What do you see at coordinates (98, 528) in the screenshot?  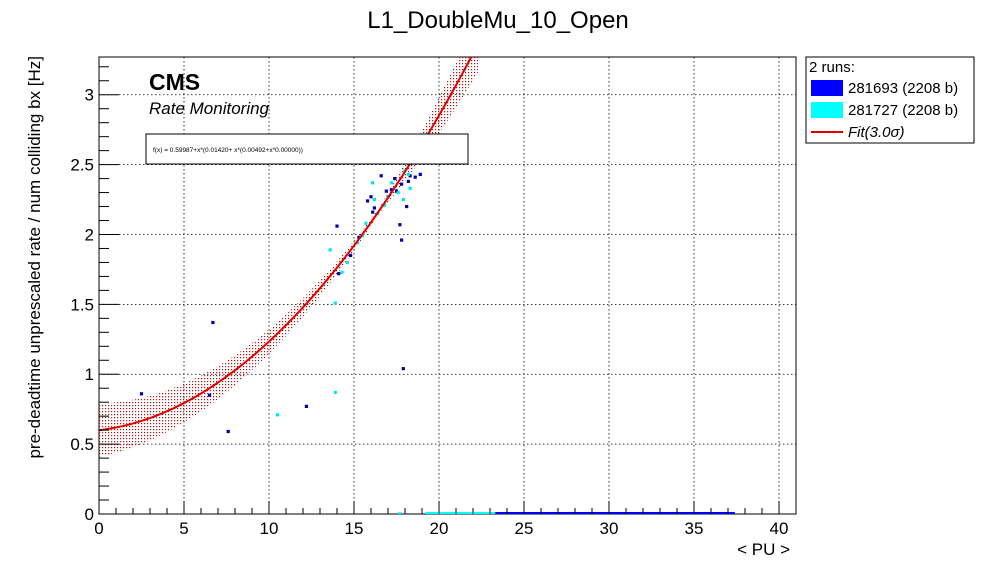 I see `x-tick-label: 0` at bounding box center [98, 528].